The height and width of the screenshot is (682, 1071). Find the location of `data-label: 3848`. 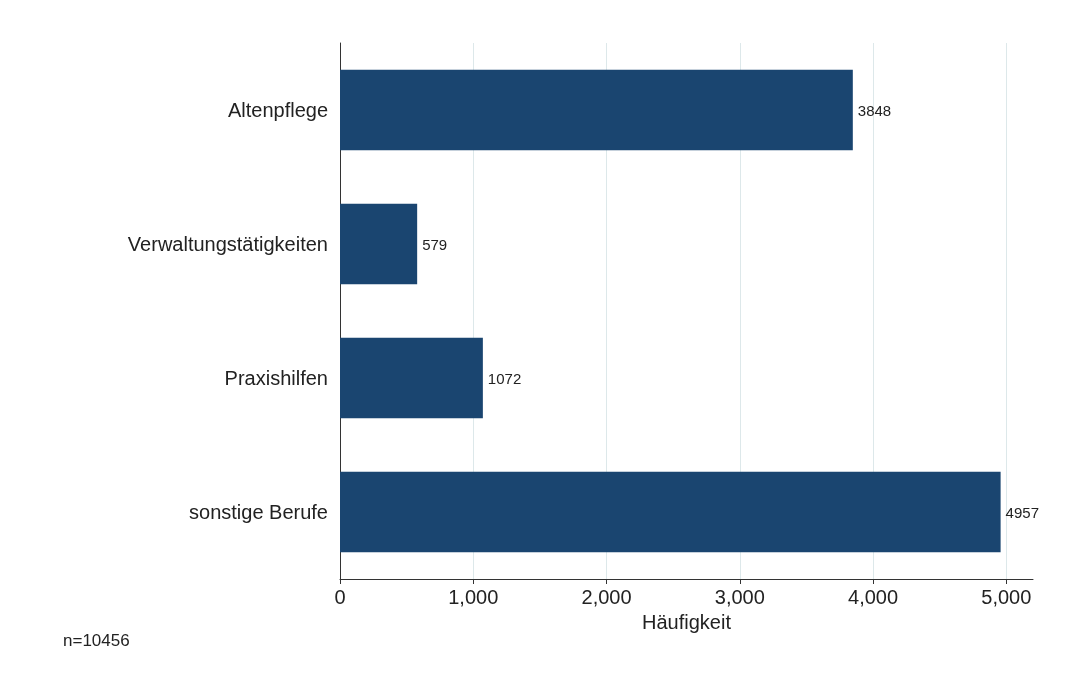

data-label: 3848 is located at coordinates (874, 110).